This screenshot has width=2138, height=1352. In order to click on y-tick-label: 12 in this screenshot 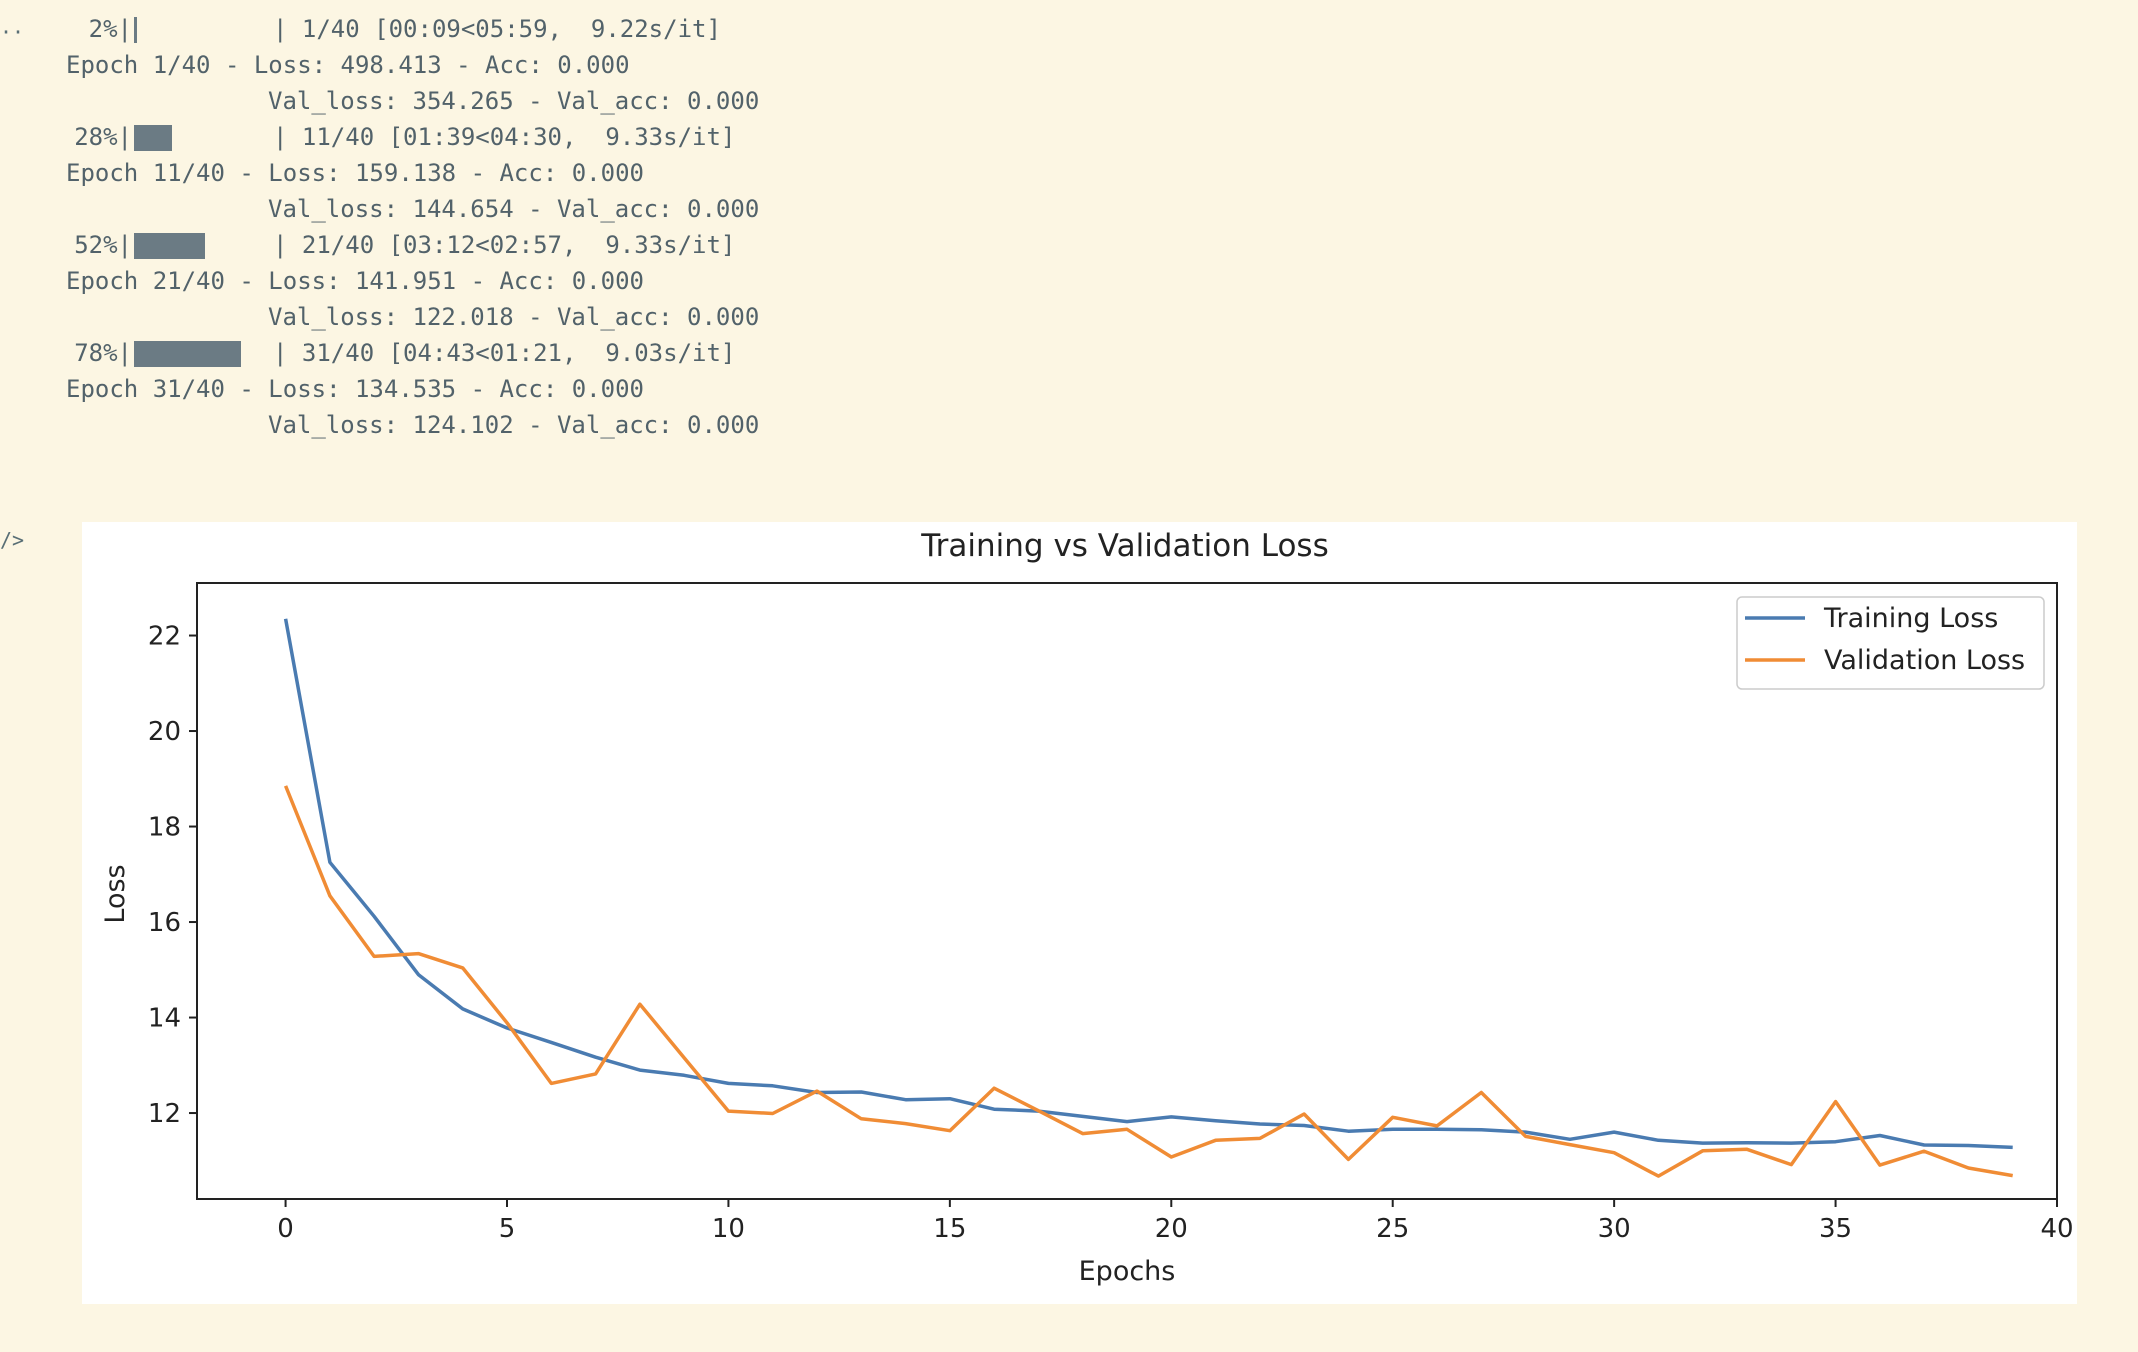, I will do `click(164, 1114)`.